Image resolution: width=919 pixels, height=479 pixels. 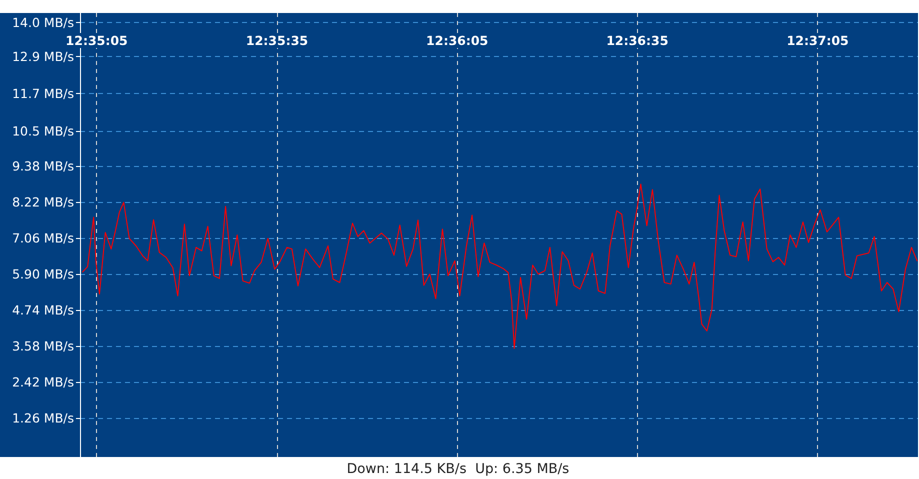 I want to click on y-tick-label: 14.0 MB/s, so click(x=43, y=22).